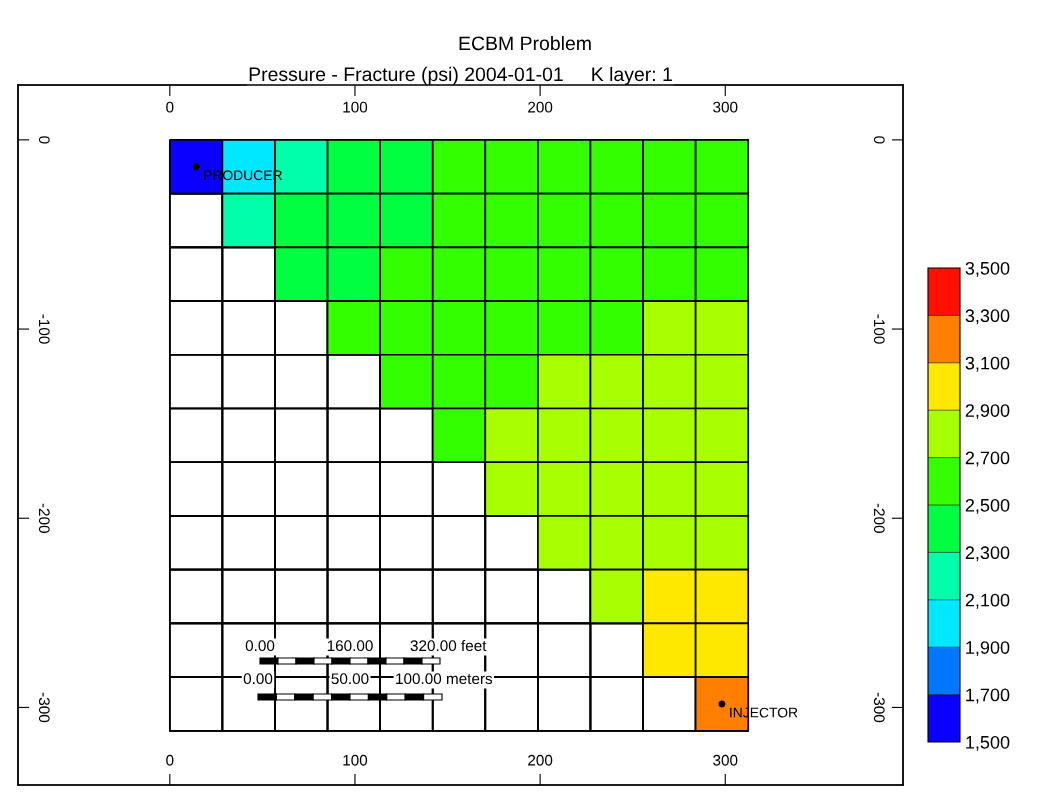 Image resolution: width=1050 pixels, height=792 pixels. Describe the element at coordinates (44, 518) in the screenshot. I see `y-tick-label: -200` at that location.